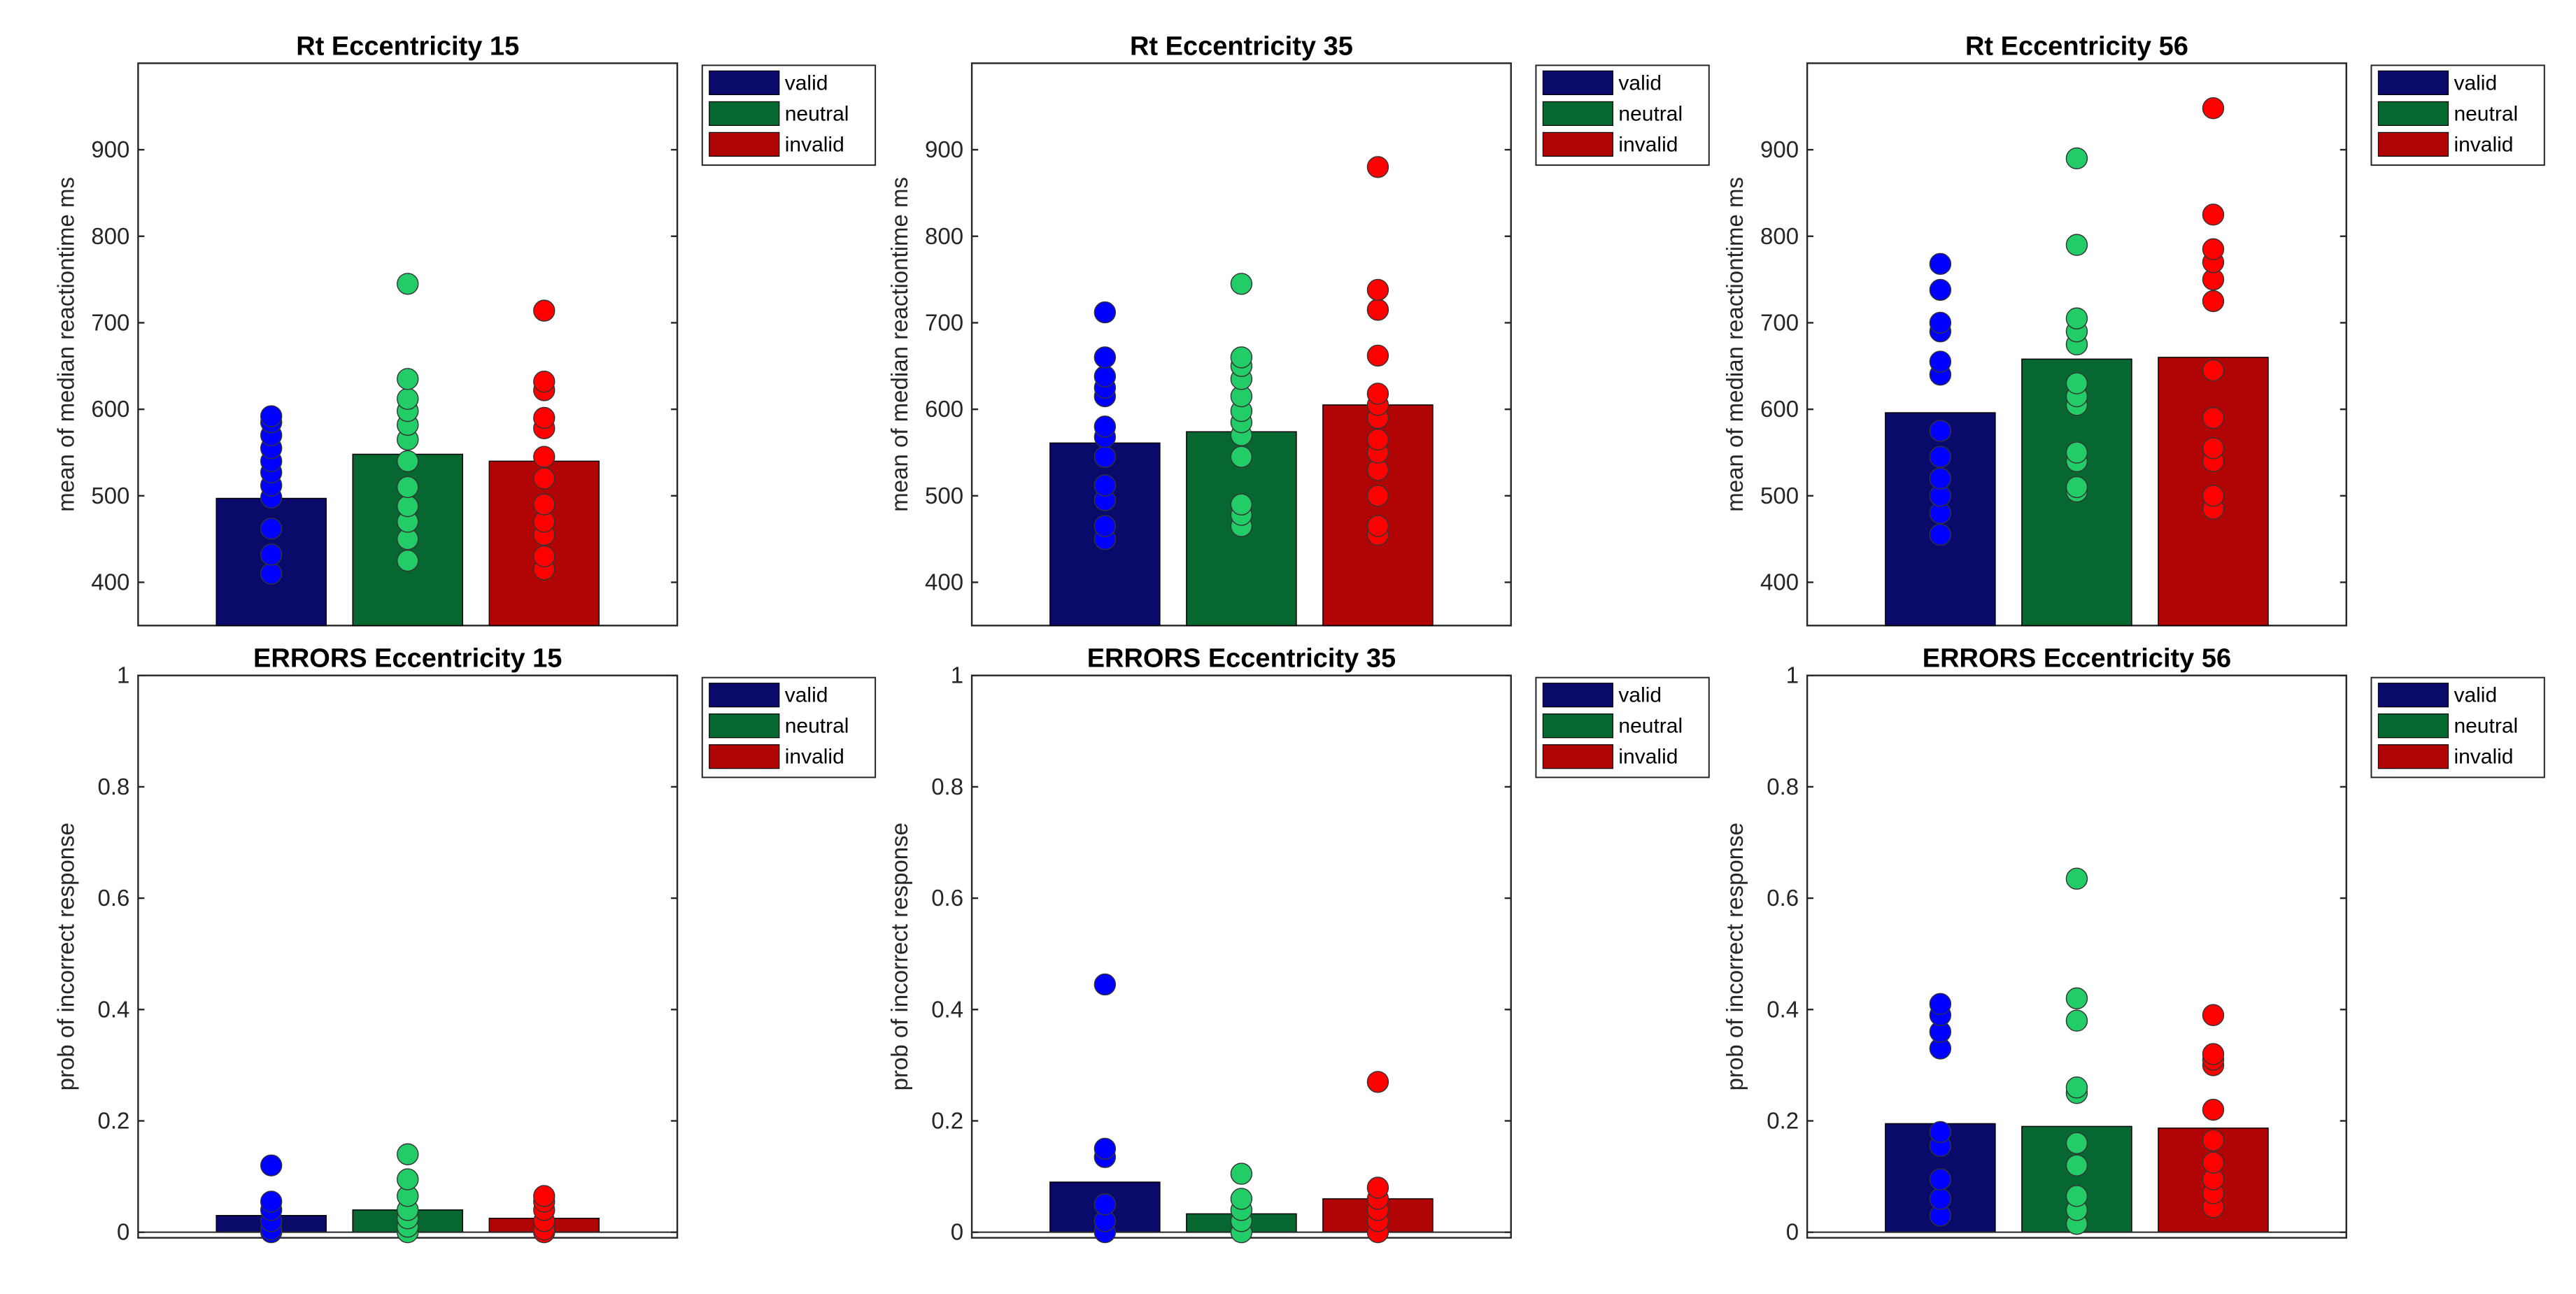  What do you see at coordinates (806, 82) in the screenshot?
I see `chart1-legend-label-valid: valid` at bounding box center [806, 82].